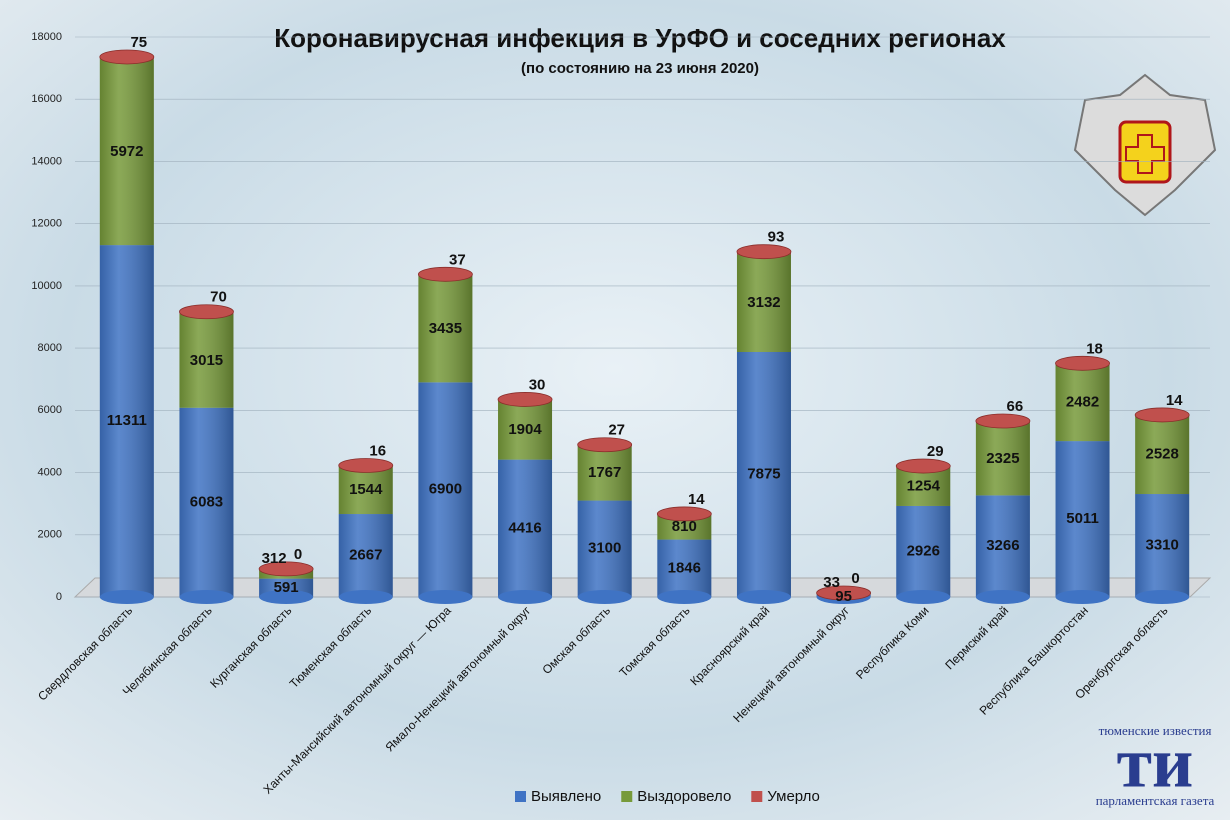 The width and height of the screenshot is (1230, 820). I want to click on data-label: 93, so click(776, 237).